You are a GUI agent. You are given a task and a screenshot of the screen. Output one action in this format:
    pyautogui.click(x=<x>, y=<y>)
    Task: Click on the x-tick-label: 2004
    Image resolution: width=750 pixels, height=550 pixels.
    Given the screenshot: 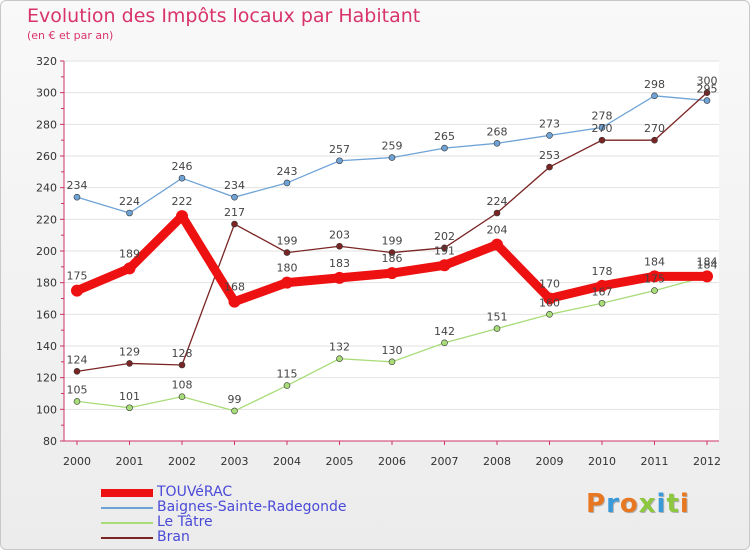 What is the action you would take?
    pyautogui.click(x=287, y=461)
    